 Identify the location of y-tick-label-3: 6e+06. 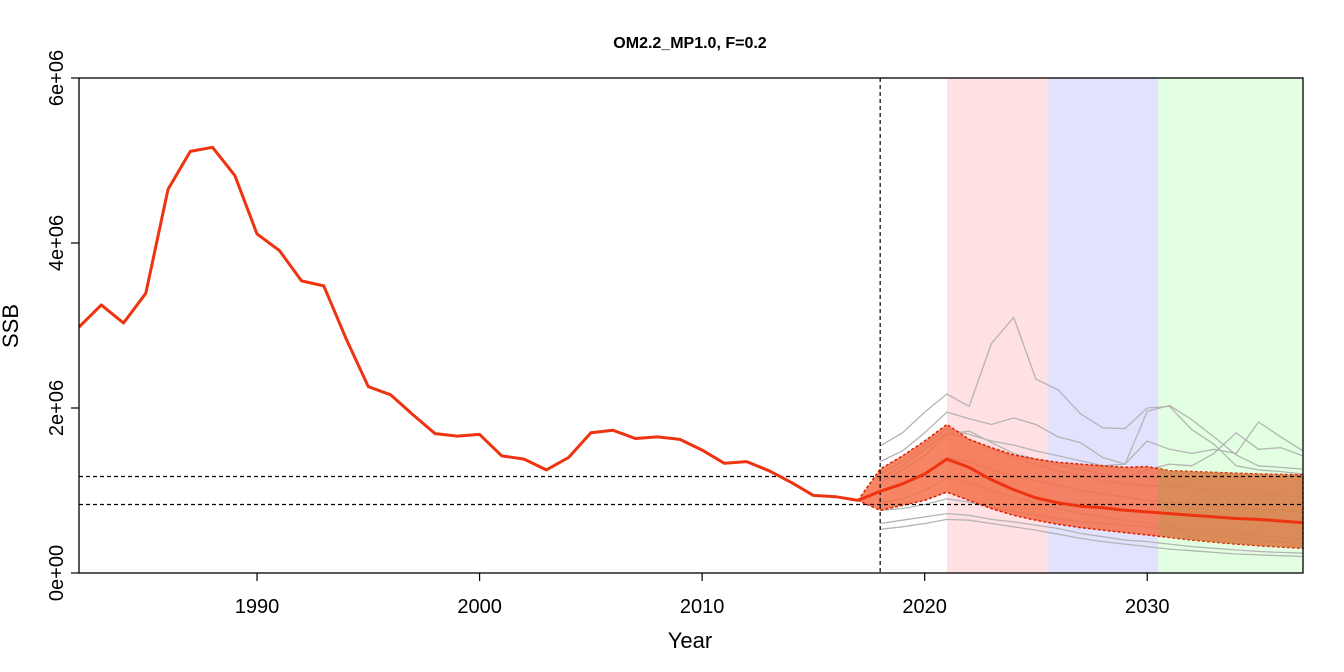
(57, 78).